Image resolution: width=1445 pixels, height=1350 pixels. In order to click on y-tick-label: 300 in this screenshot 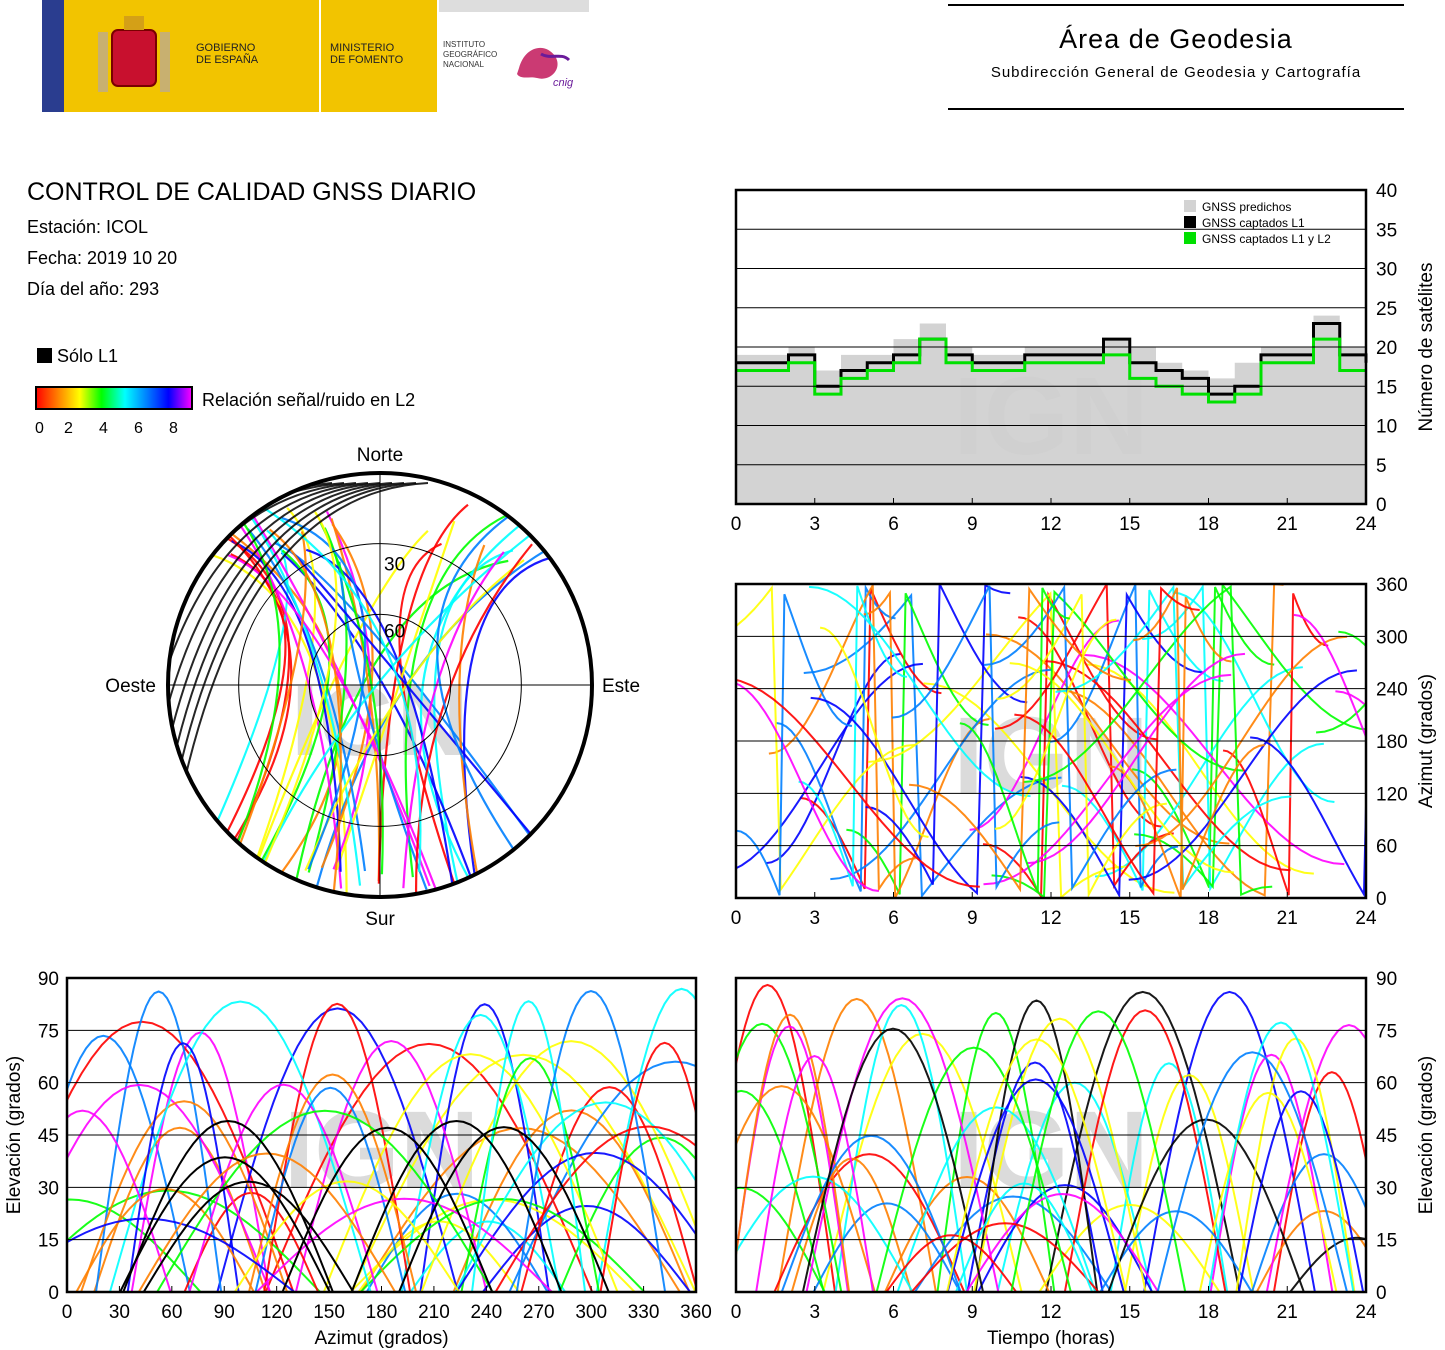, I will do `click(1392, 637)`.